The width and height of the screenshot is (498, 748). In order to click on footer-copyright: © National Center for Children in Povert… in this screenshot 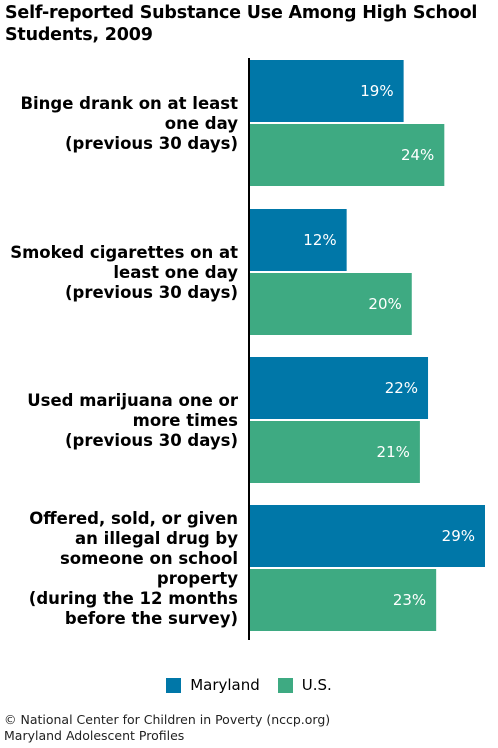, I will do `click(167, 719)`.